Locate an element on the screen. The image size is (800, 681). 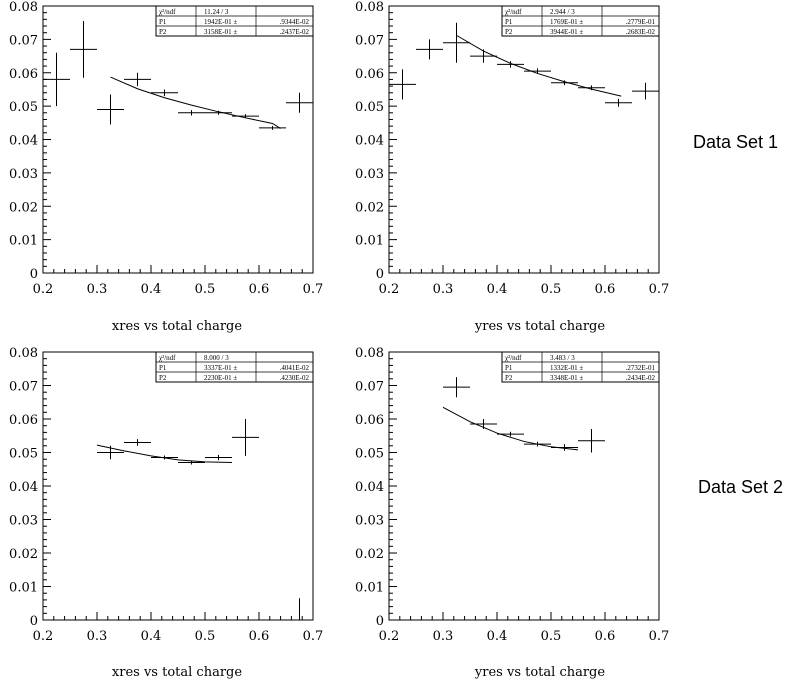
stats-param-value: 1942E-01 ± is located at coordinates (220, 22).